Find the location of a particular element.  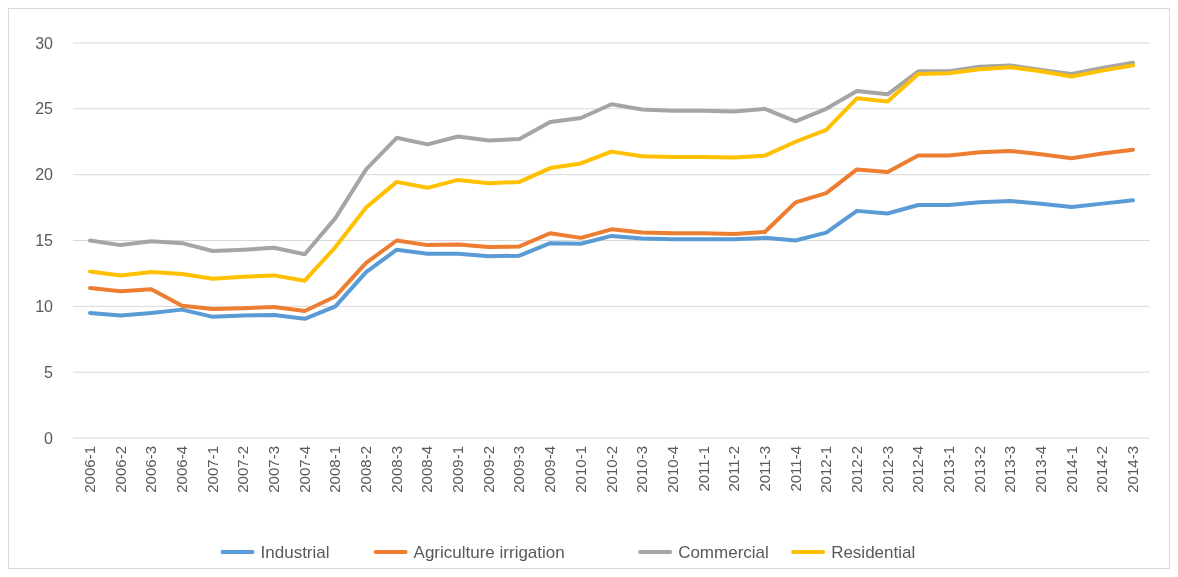

y-tick-label: 0 is located at coordinates (49, 438).